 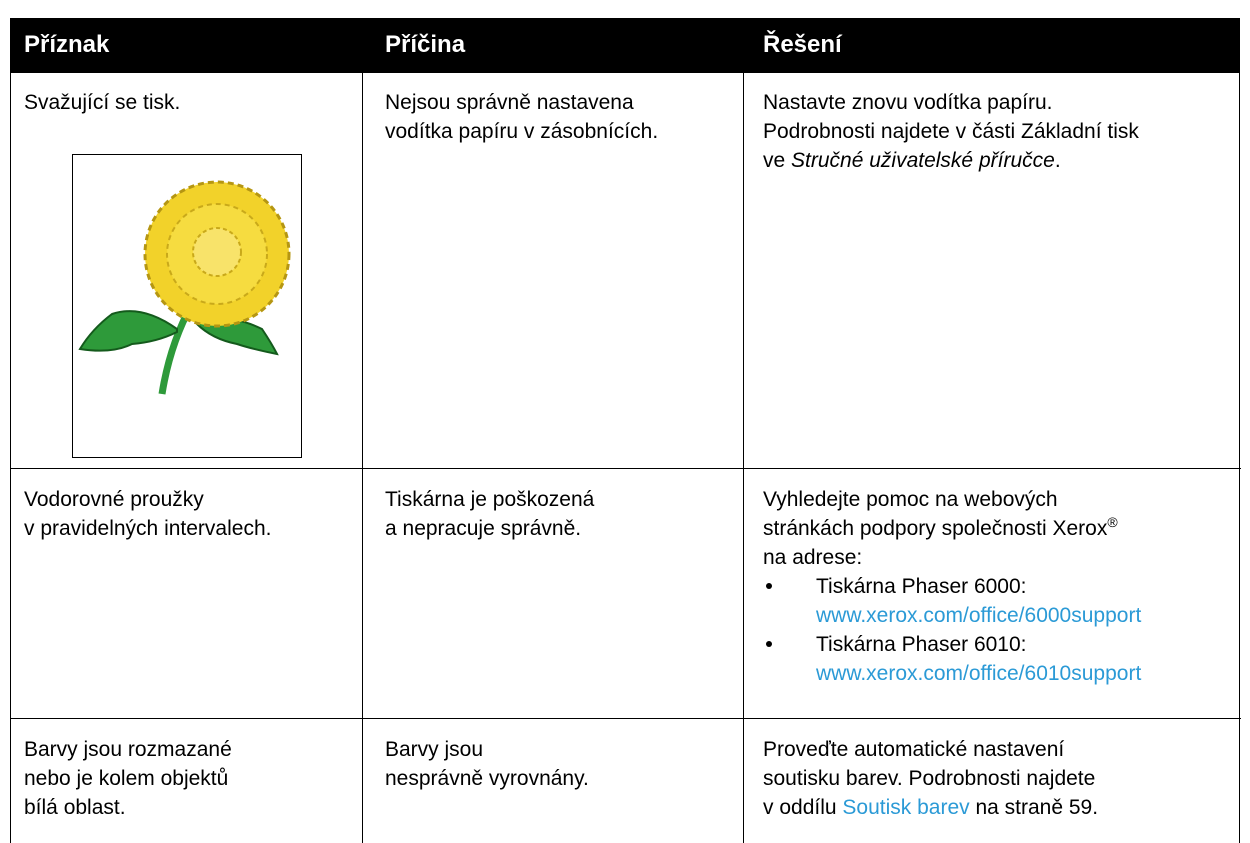 What do you see at coordinates (979, 673) in the screenshot?
I see `link: www.xerox.com/office/6010support` at bounding box center [979, 673].